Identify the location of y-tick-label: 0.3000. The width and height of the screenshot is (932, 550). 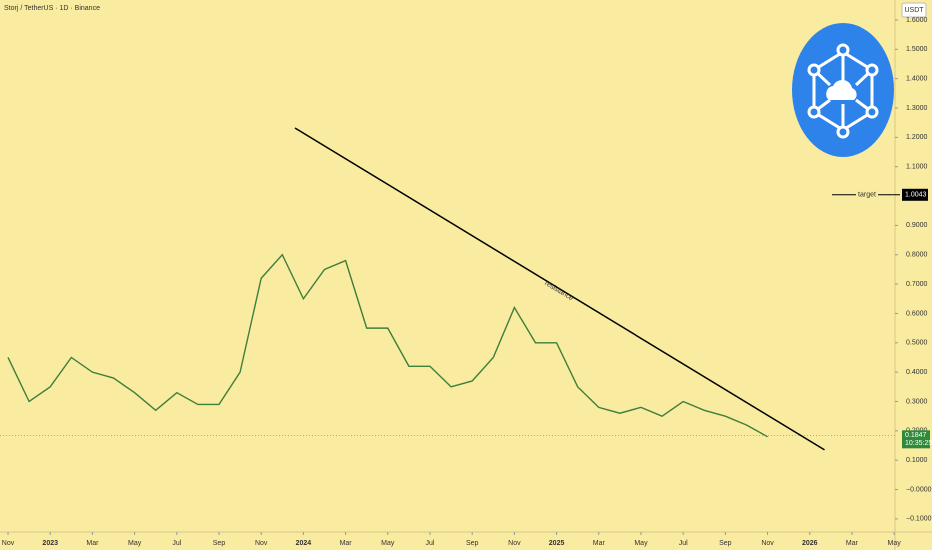
(917, 401).